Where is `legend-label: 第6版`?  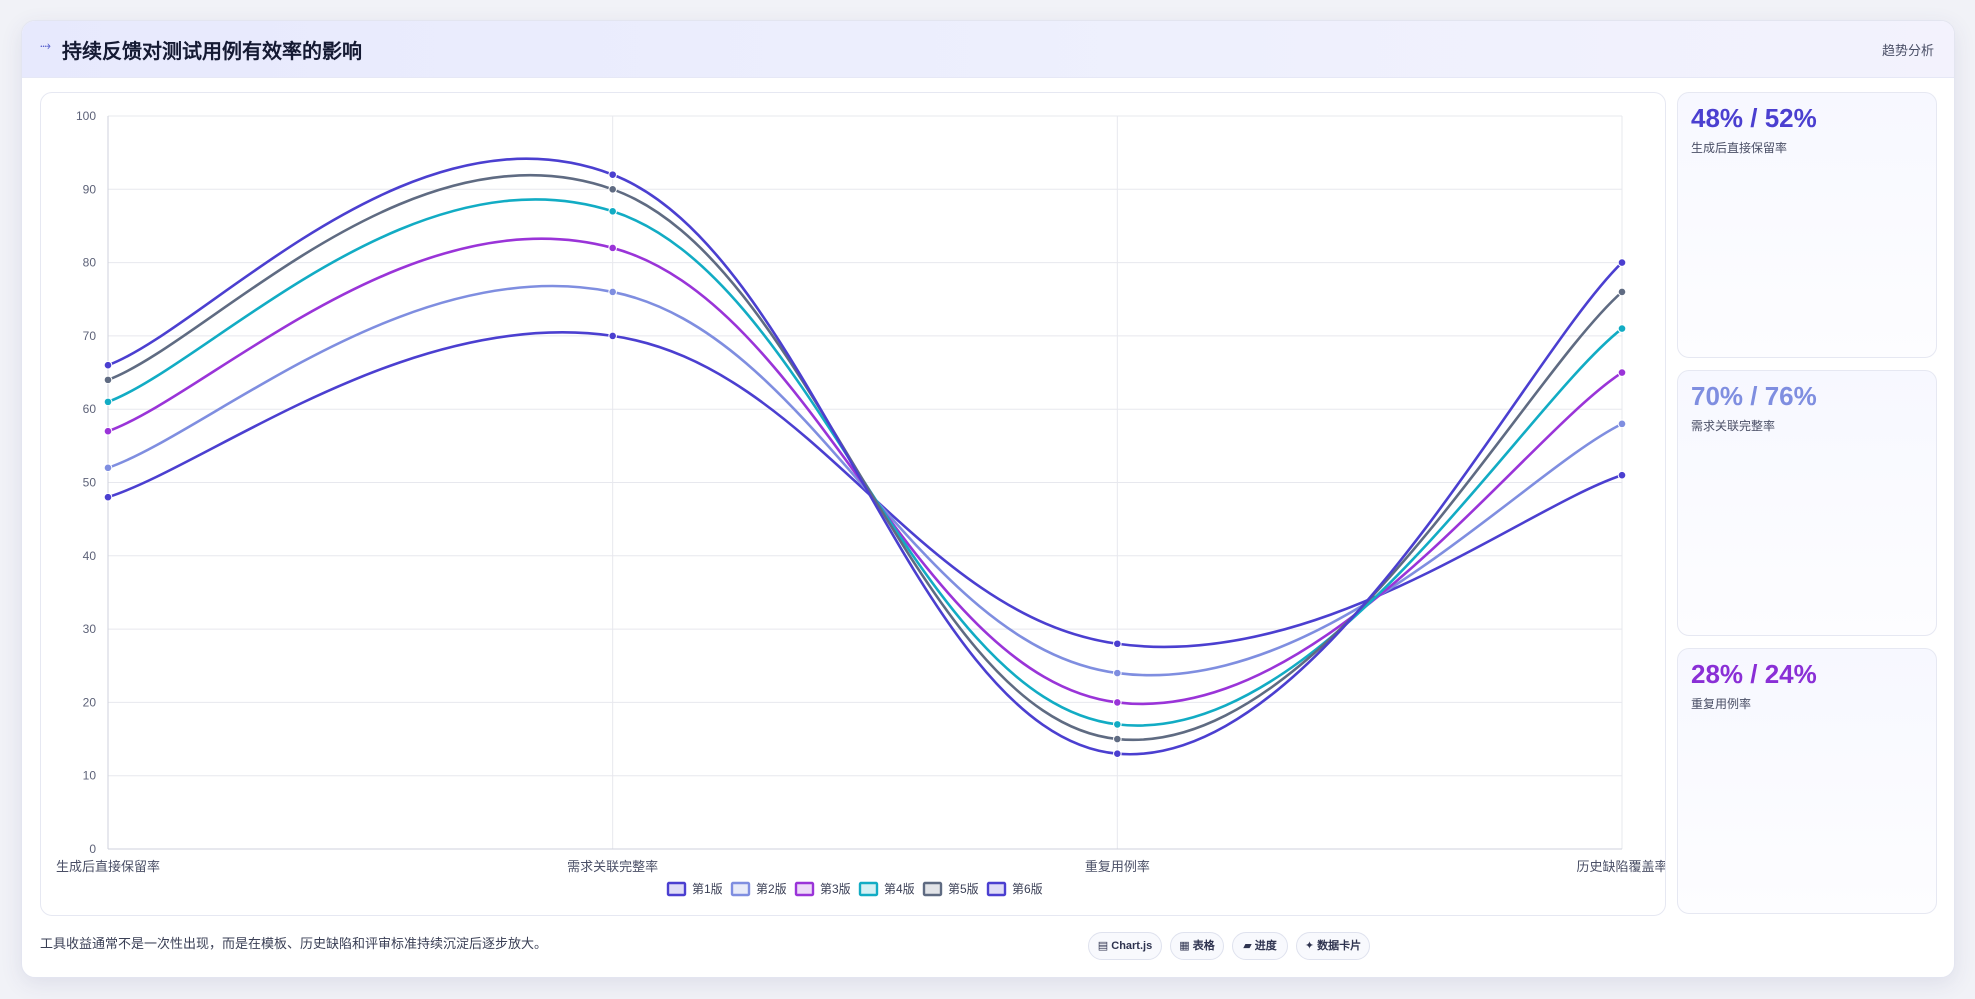
legend-label: 第6版 is located at coordinates (1027, 889).